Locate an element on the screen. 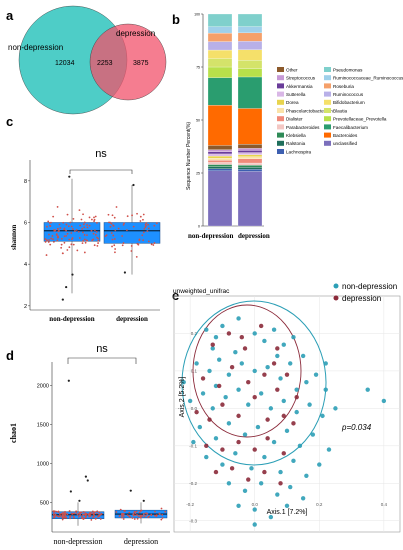 This screenshot has width=403, height=550. x-tick-label: 0.0 is located at coordinates (255, 504).